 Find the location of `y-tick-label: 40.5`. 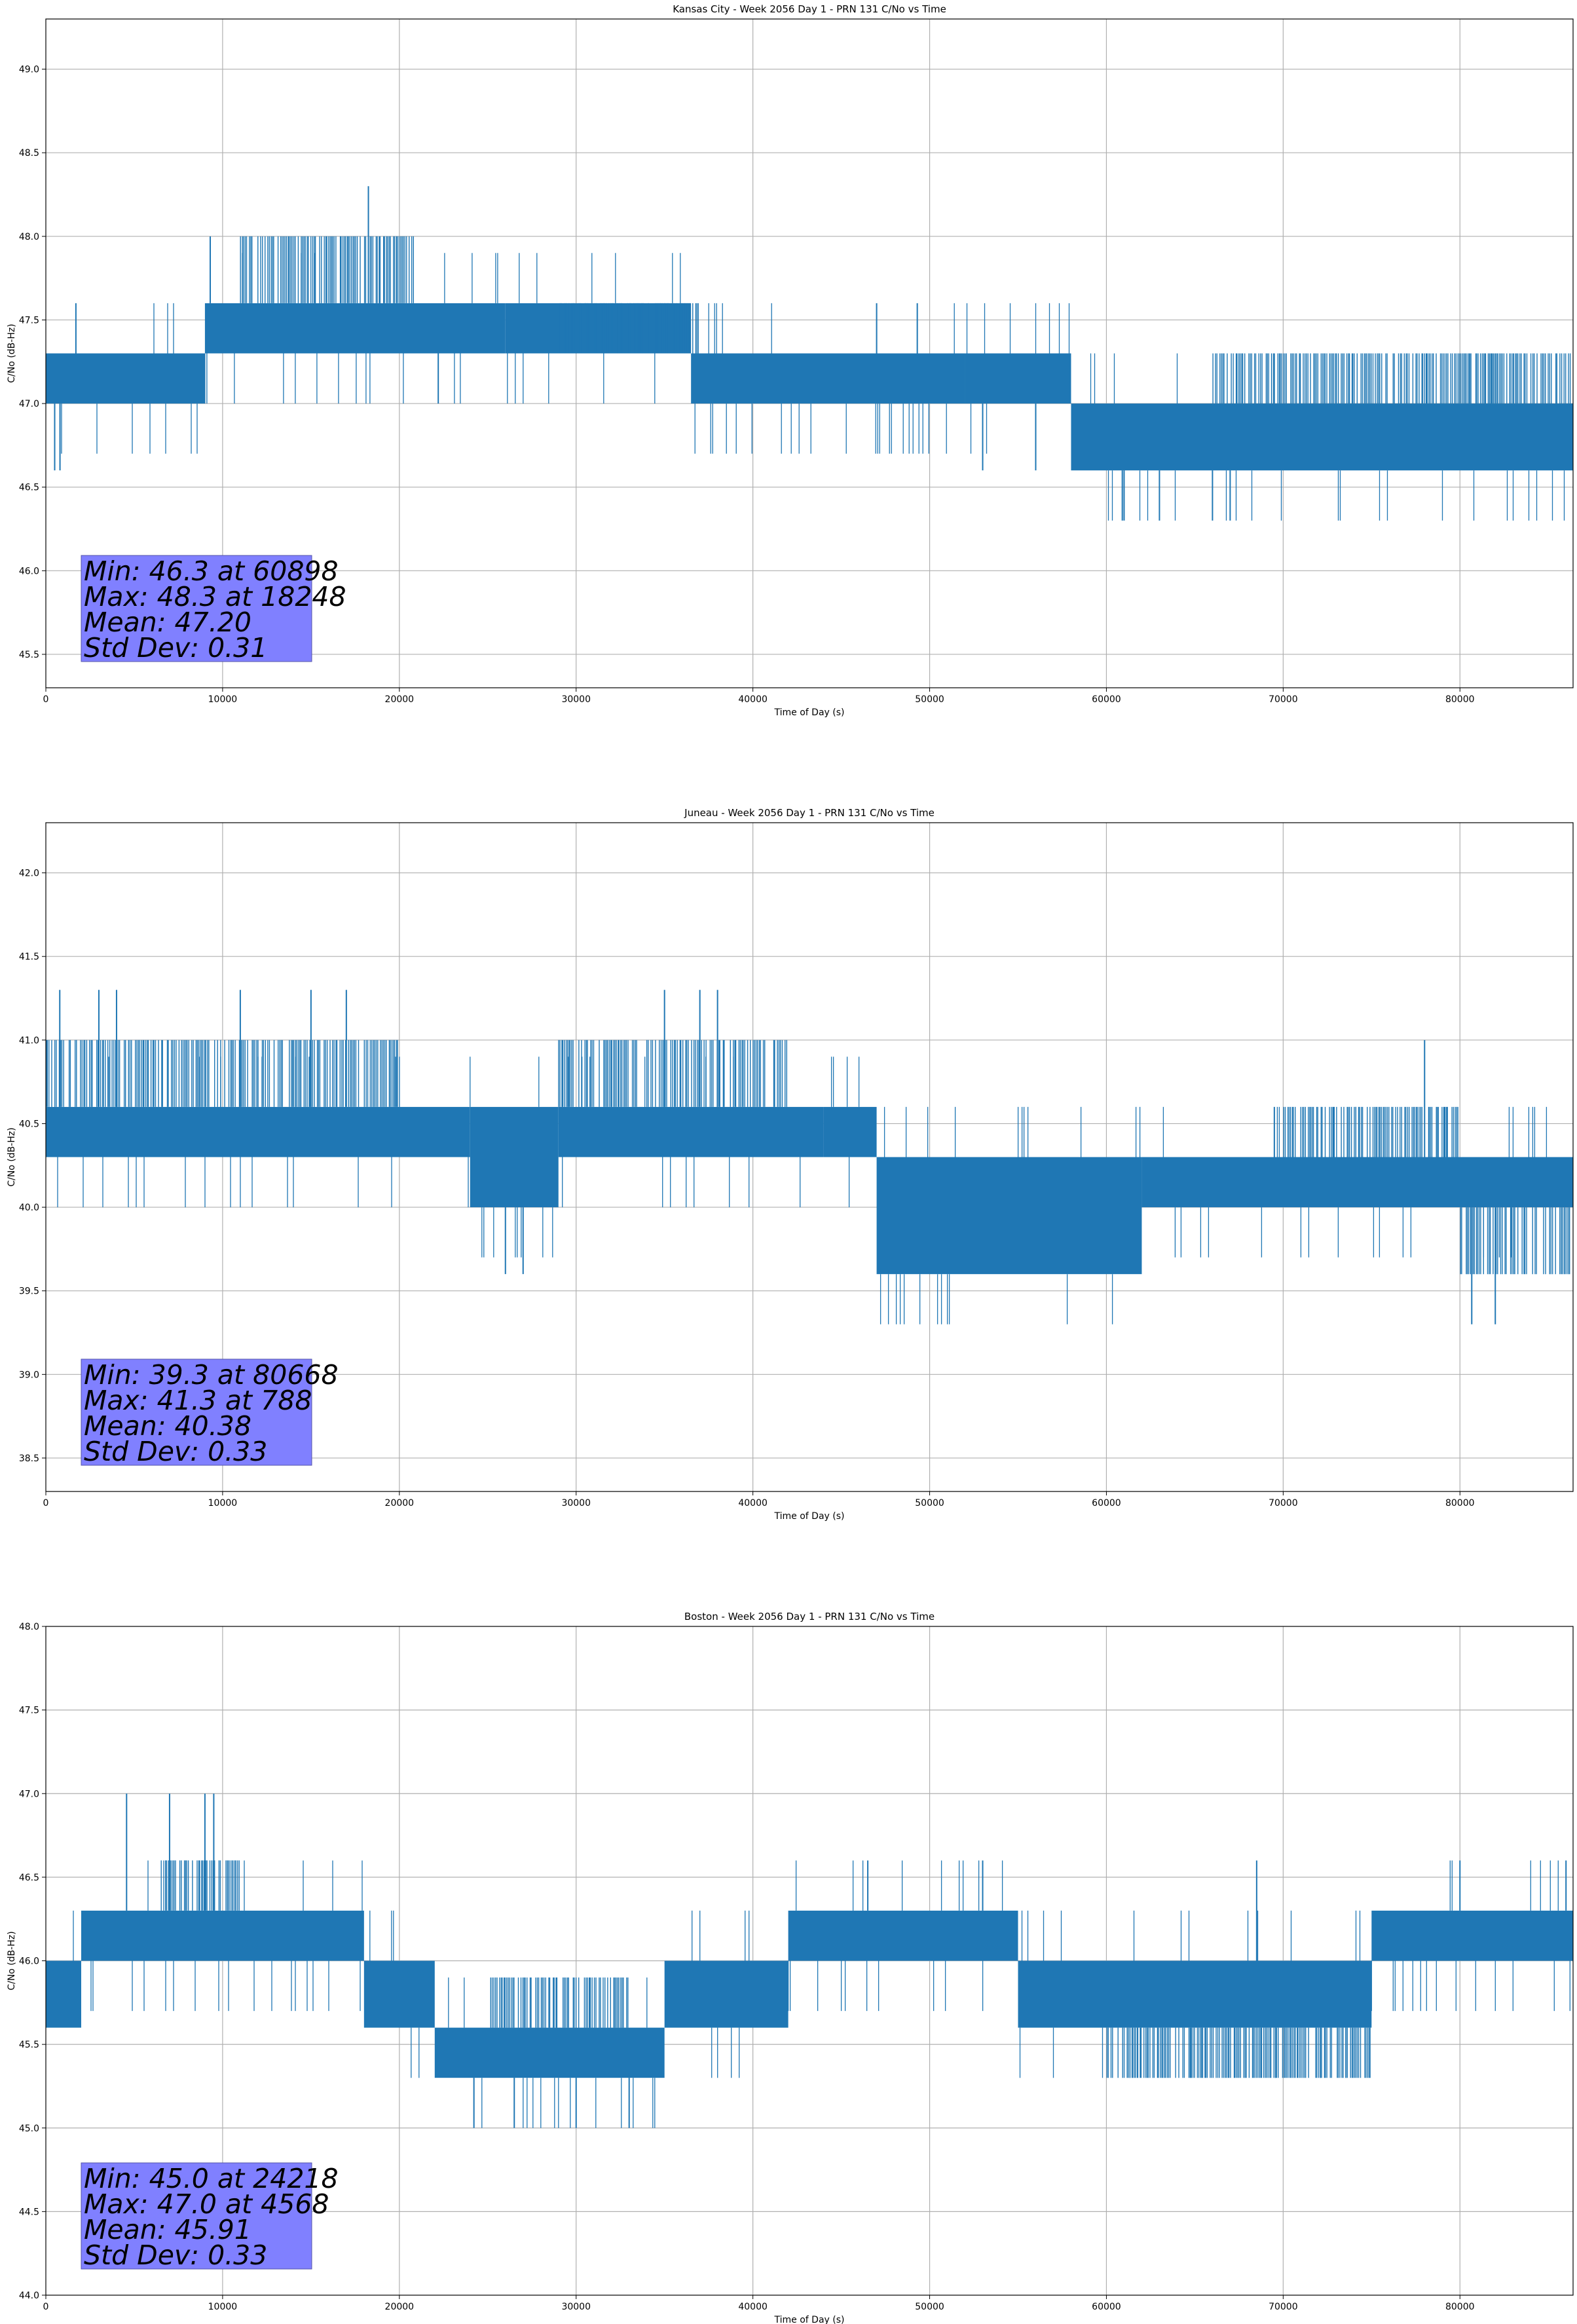

y-tick-label: 40.5 is located at coordinates (29, 1124).